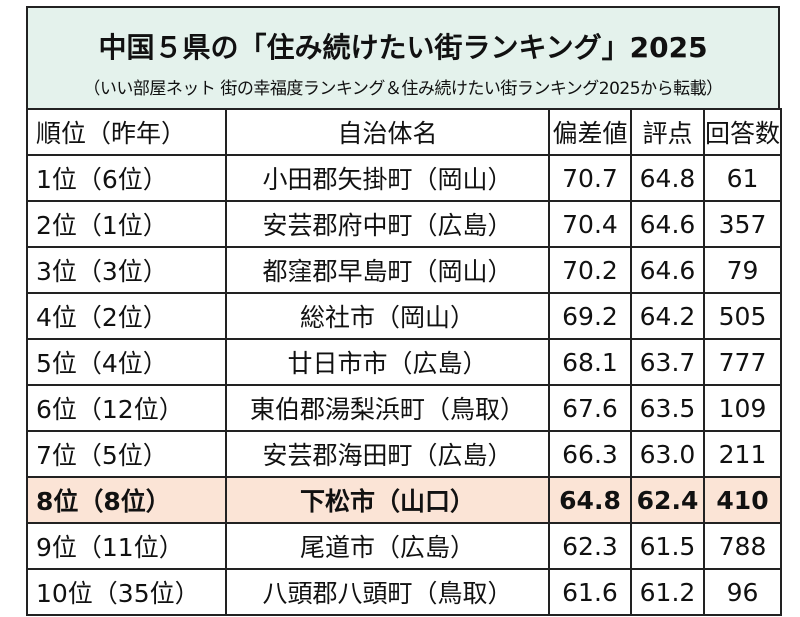 The width and height of the screenshot is (800, 617). Describe the element at coordinates (126, 362) in the screenshot. I see `table-cell: 5位（4位）` at that location.